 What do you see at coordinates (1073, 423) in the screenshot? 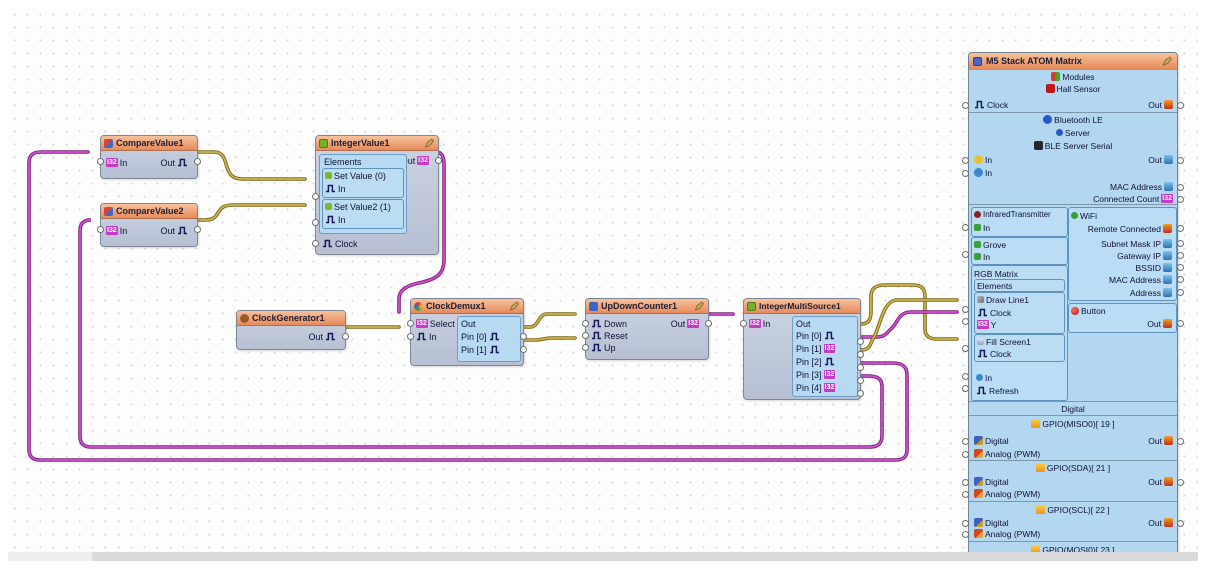
I see `gpio19-title-row: GPIO(MISO0)[ 19 ]` at bounding box center [1073, 423].